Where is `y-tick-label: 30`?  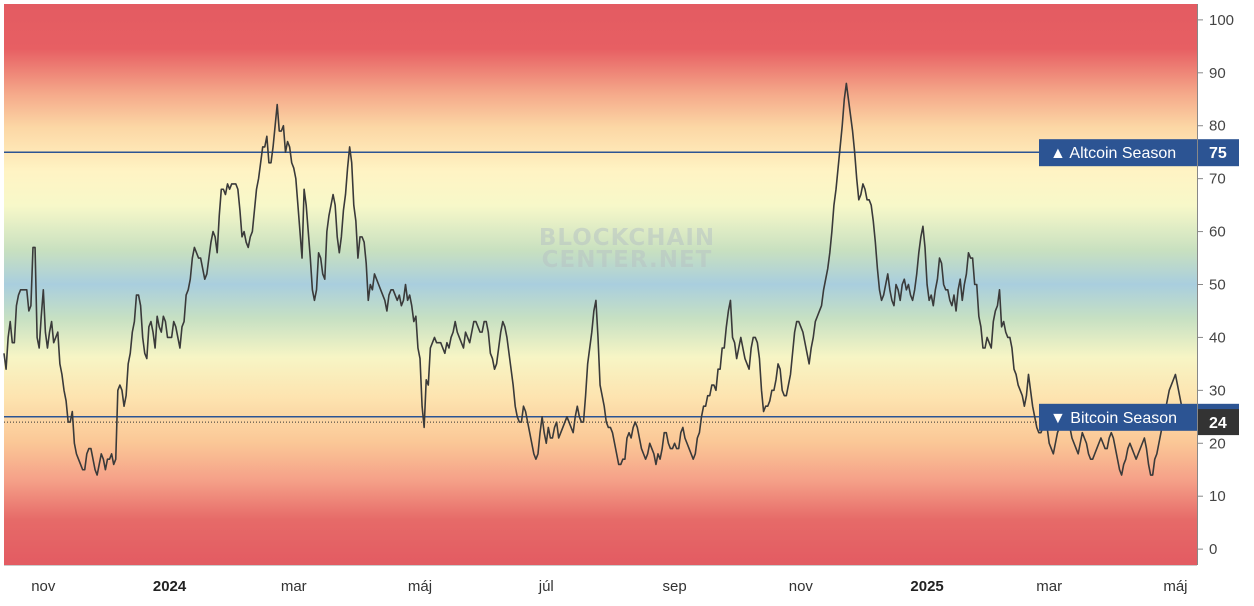
y-tick-label: 30 is located at coordinates (1217, 390).